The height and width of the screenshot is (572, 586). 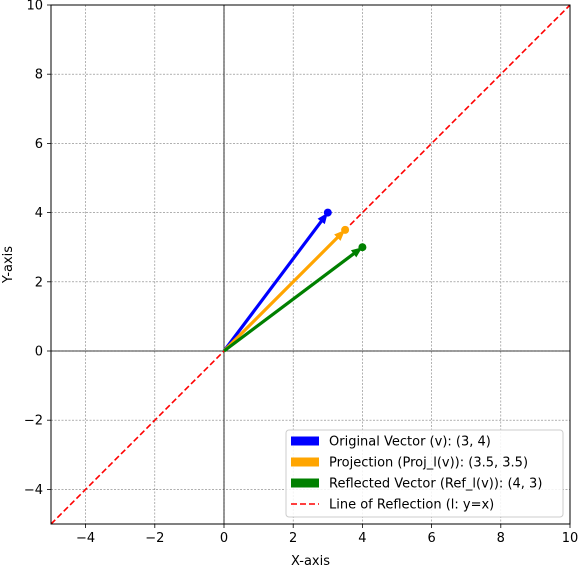 I want to click on original-vector-endpoint, so click(x=327, y=212).